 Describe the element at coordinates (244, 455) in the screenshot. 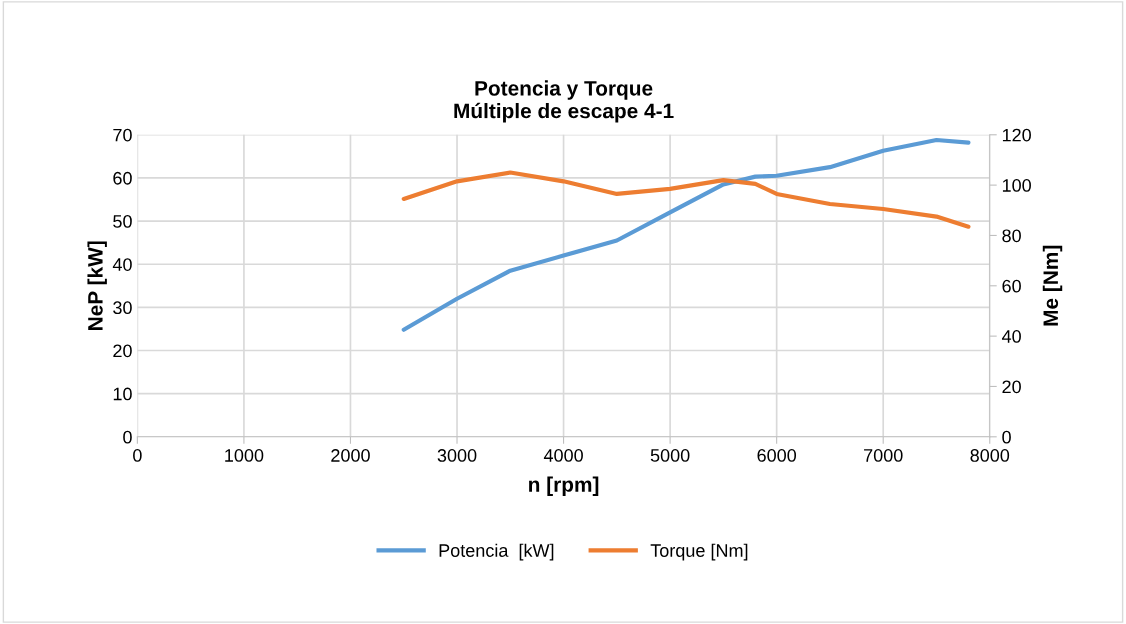

I see `x-tick-label: 1000` at that location.